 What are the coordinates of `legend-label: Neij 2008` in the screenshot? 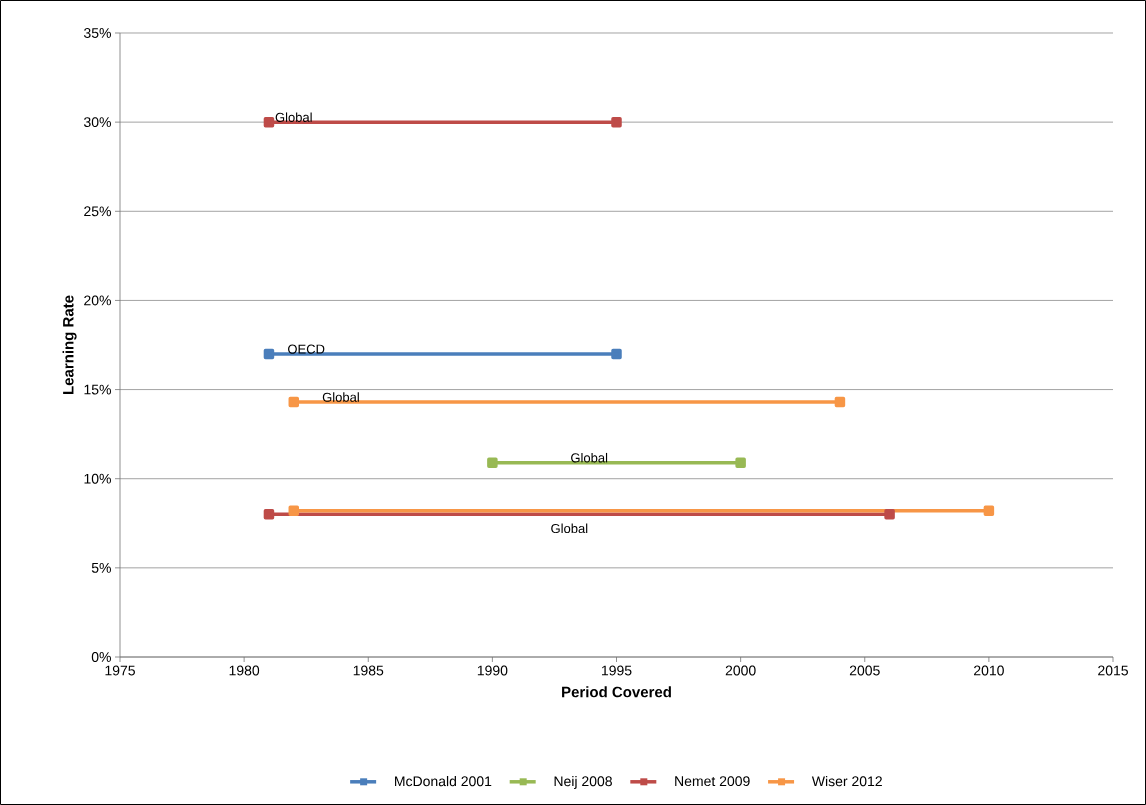 It's located at (583, 782).